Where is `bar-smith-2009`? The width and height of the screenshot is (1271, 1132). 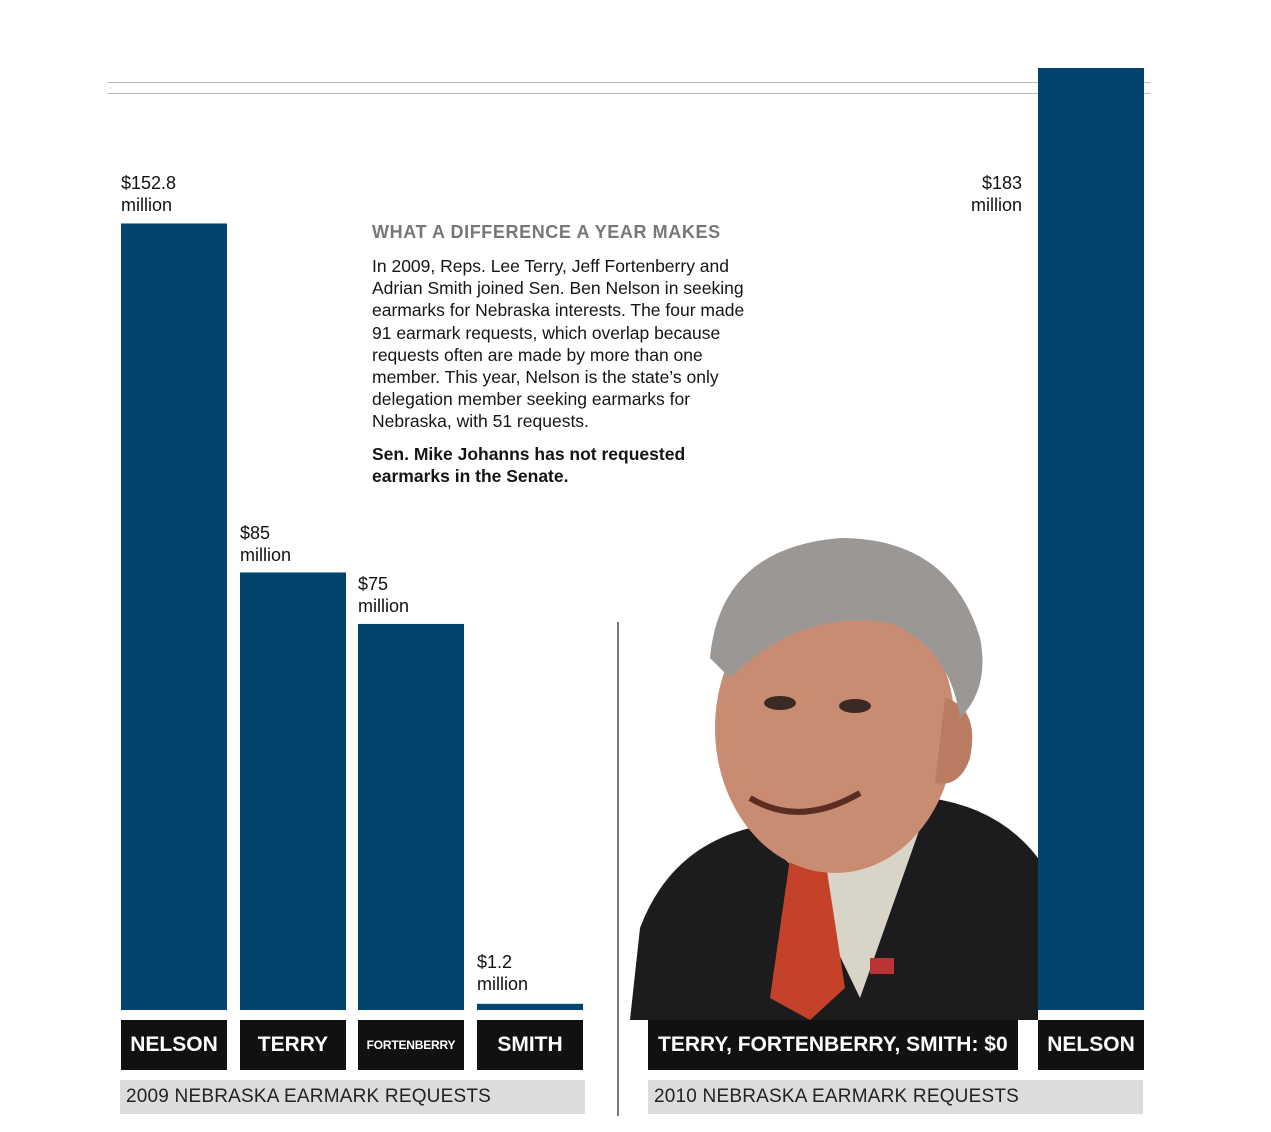
bar-smith-2009 is located at coordinates (530, 1006).